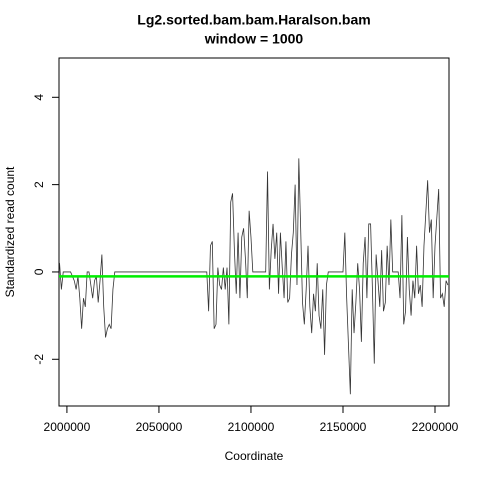 The image size is (480, 480). I want to click on y-tick-label: 0, so click(39, 271).